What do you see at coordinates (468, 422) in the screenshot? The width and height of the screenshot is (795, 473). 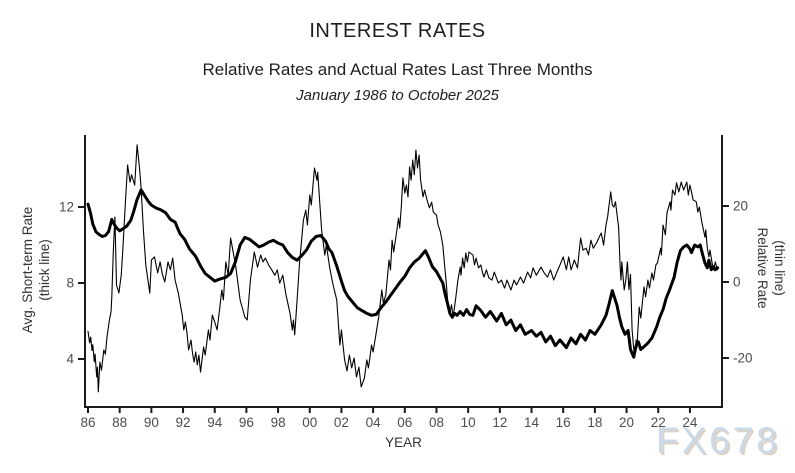 I see `svg-text: 10` at bounding box center [468, 422].